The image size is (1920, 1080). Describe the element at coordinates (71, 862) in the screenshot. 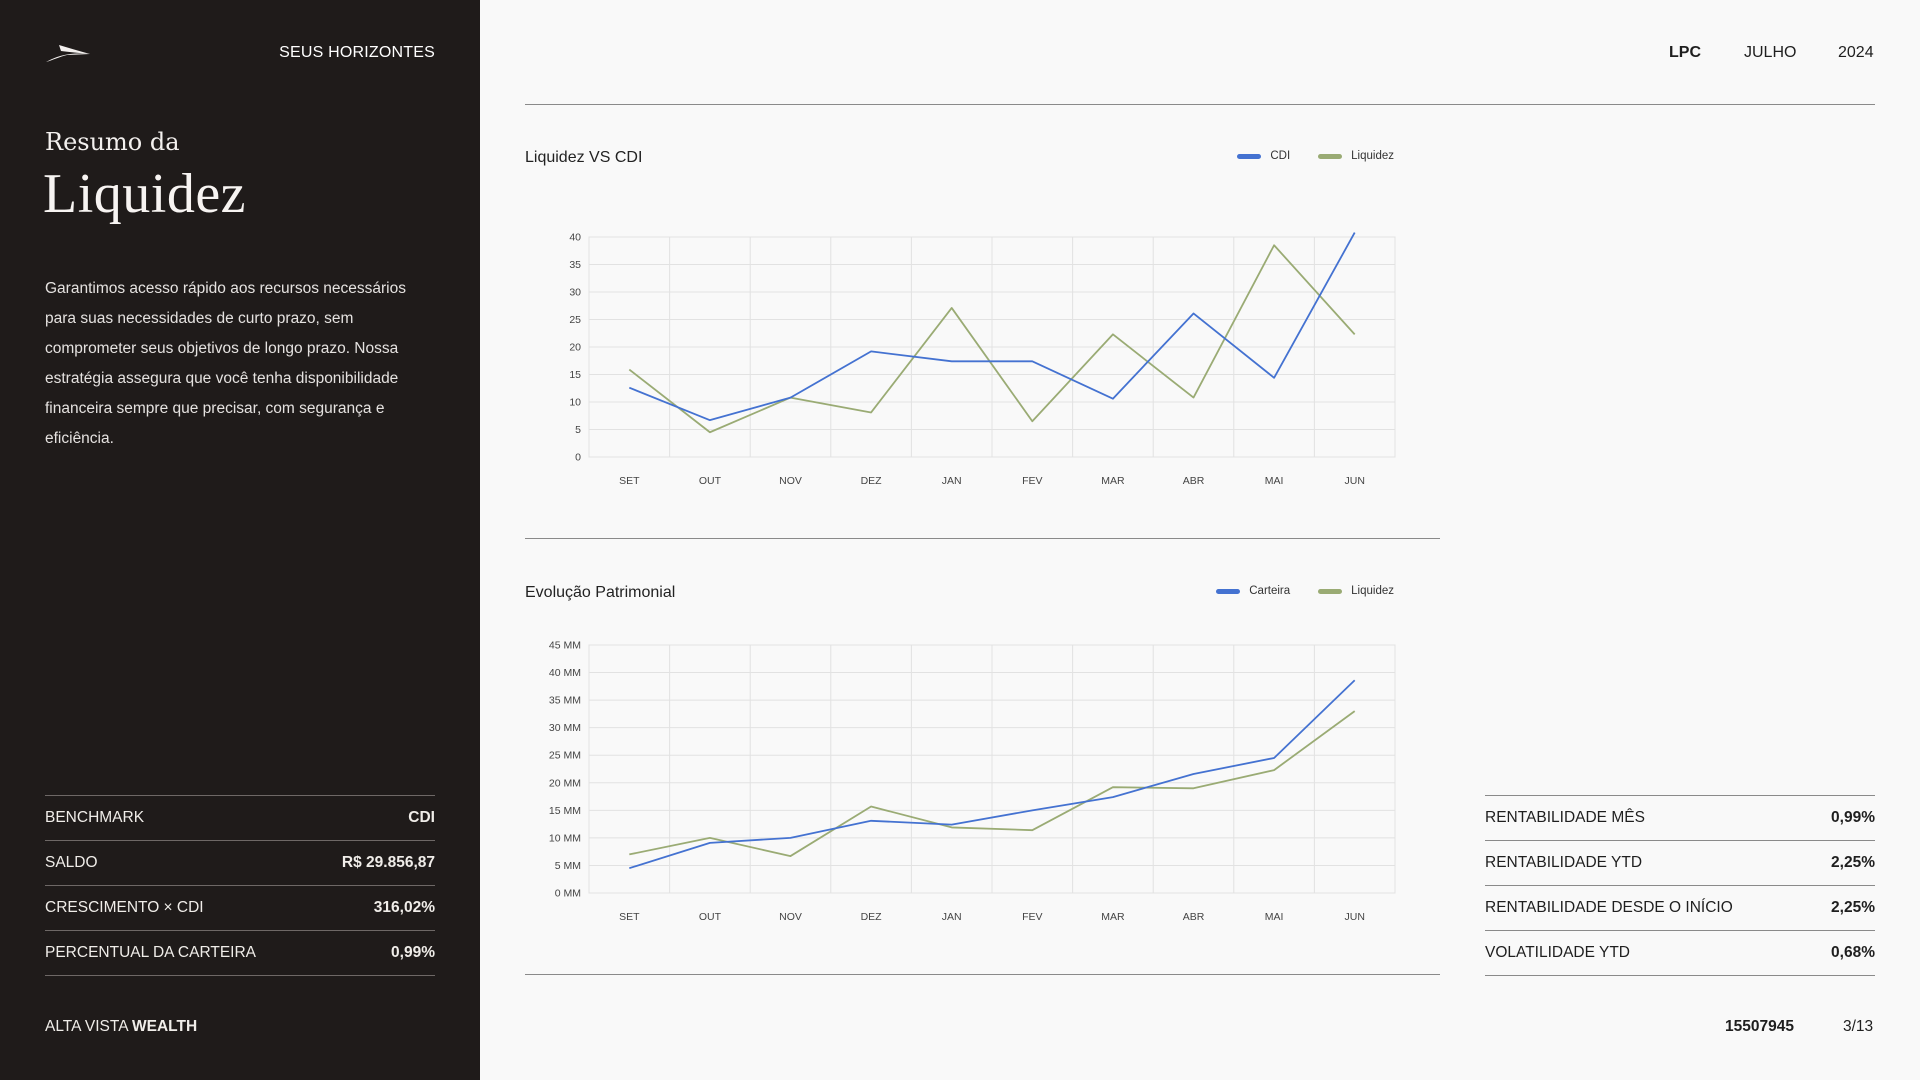

I see `stat-label: SALDO` at that location.